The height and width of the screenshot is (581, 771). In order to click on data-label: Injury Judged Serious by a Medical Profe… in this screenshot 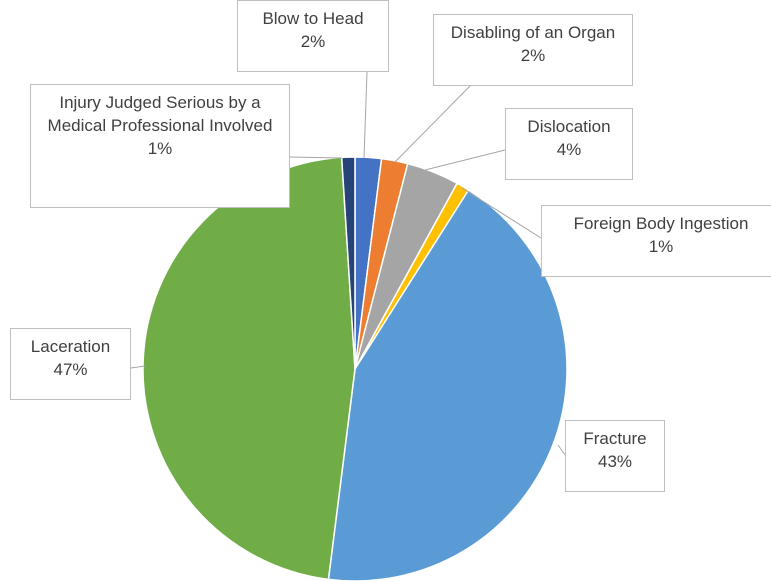, I will do `click(160, 146)`.